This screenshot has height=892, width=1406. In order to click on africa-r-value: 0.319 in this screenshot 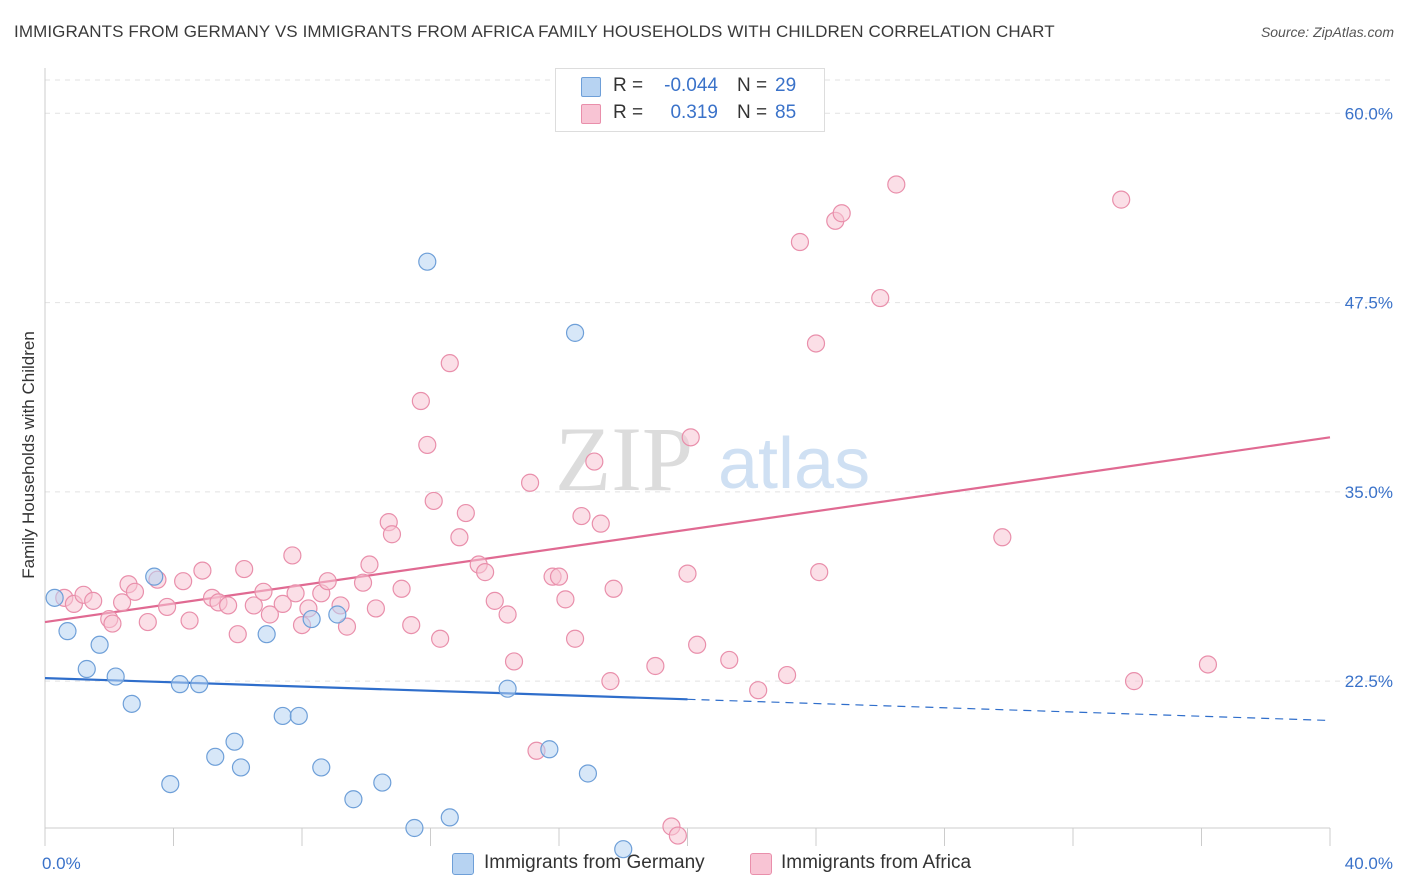, I will do `click(694, 112)`.